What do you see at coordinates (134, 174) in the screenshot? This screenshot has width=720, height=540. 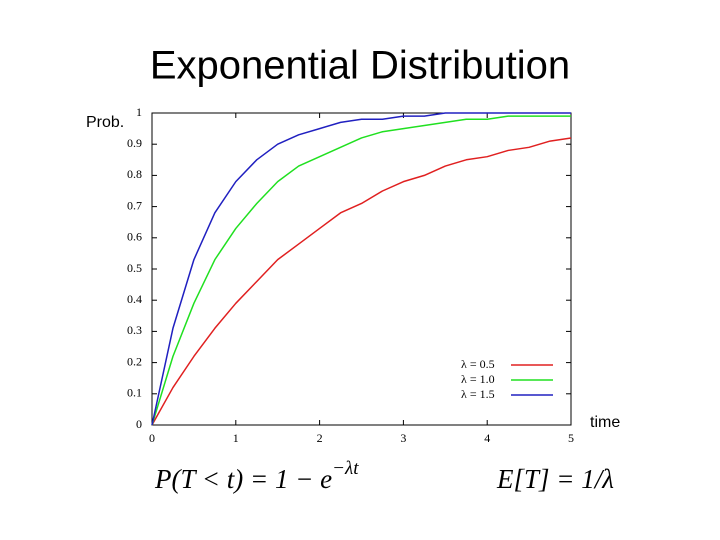 I see `y-tick-label: 0.8` at bounding box center [134, 174].